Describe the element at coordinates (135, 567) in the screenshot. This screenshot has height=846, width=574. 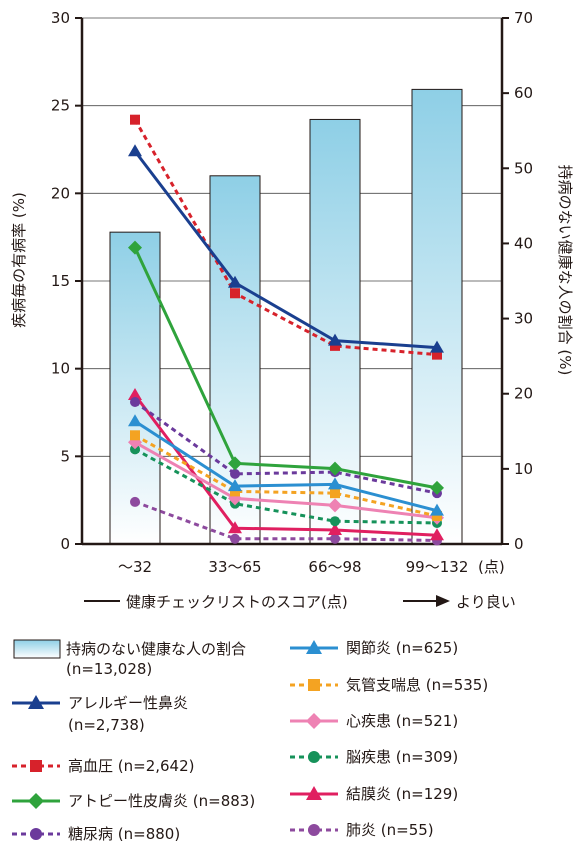
I see `x-tick-label: ～32` at that location.